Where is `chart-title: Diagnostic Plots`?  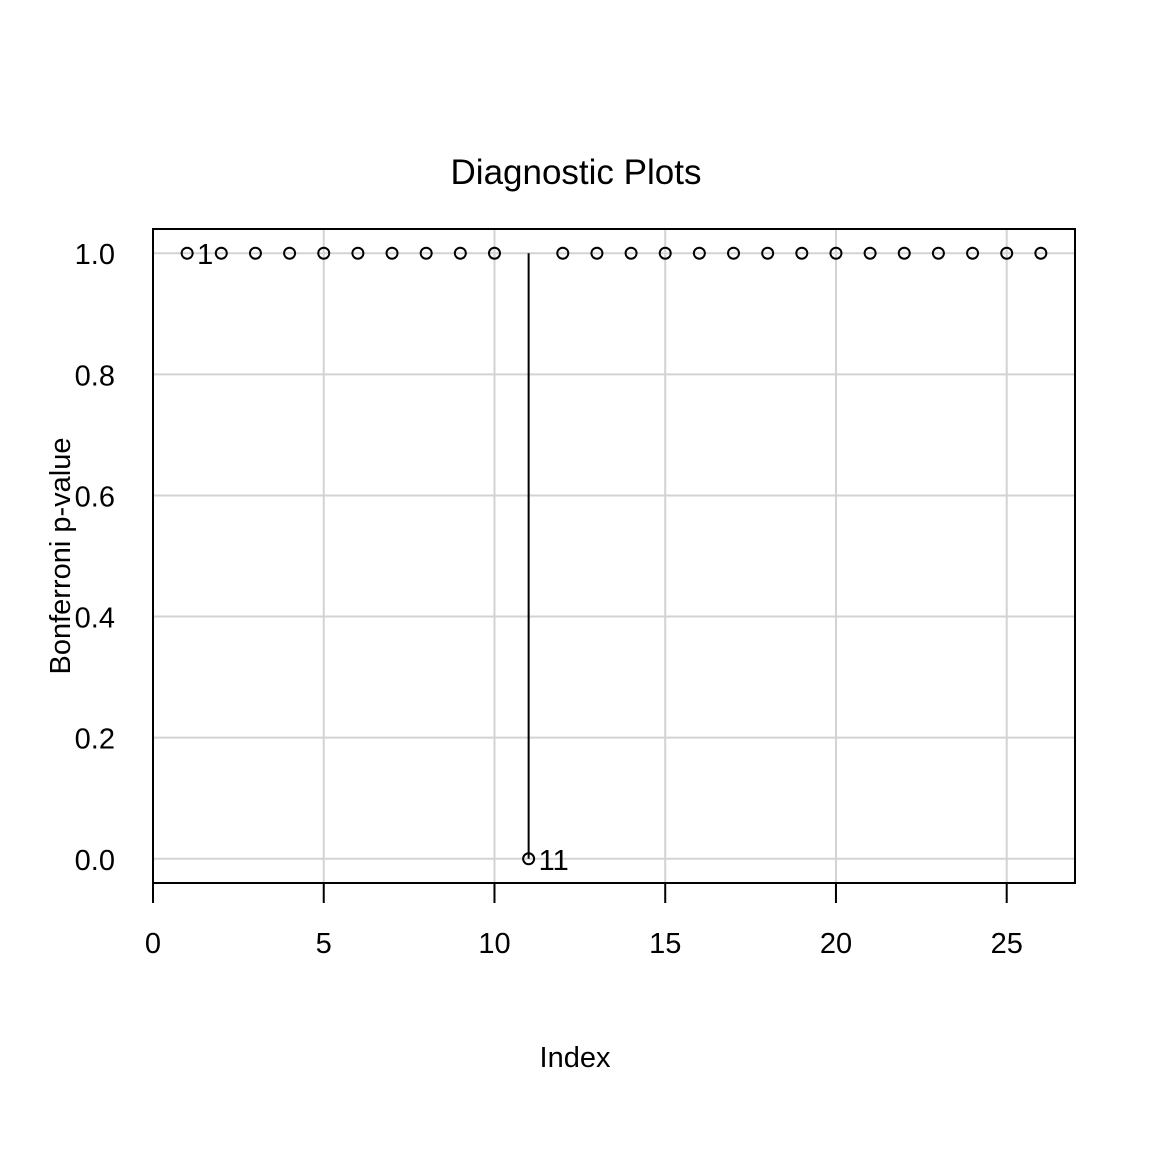 chart-title: Diagnostic Plots is located at coordinates (576, 172).